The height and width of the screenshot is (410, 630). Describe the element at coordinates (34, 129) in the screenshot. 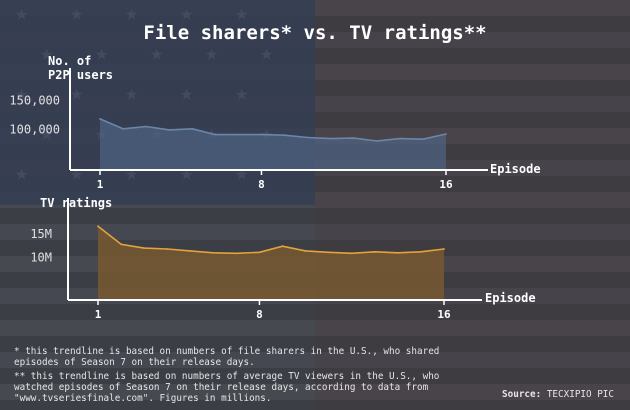

I see `sharers-y-tick-label: 100,000` at that location.